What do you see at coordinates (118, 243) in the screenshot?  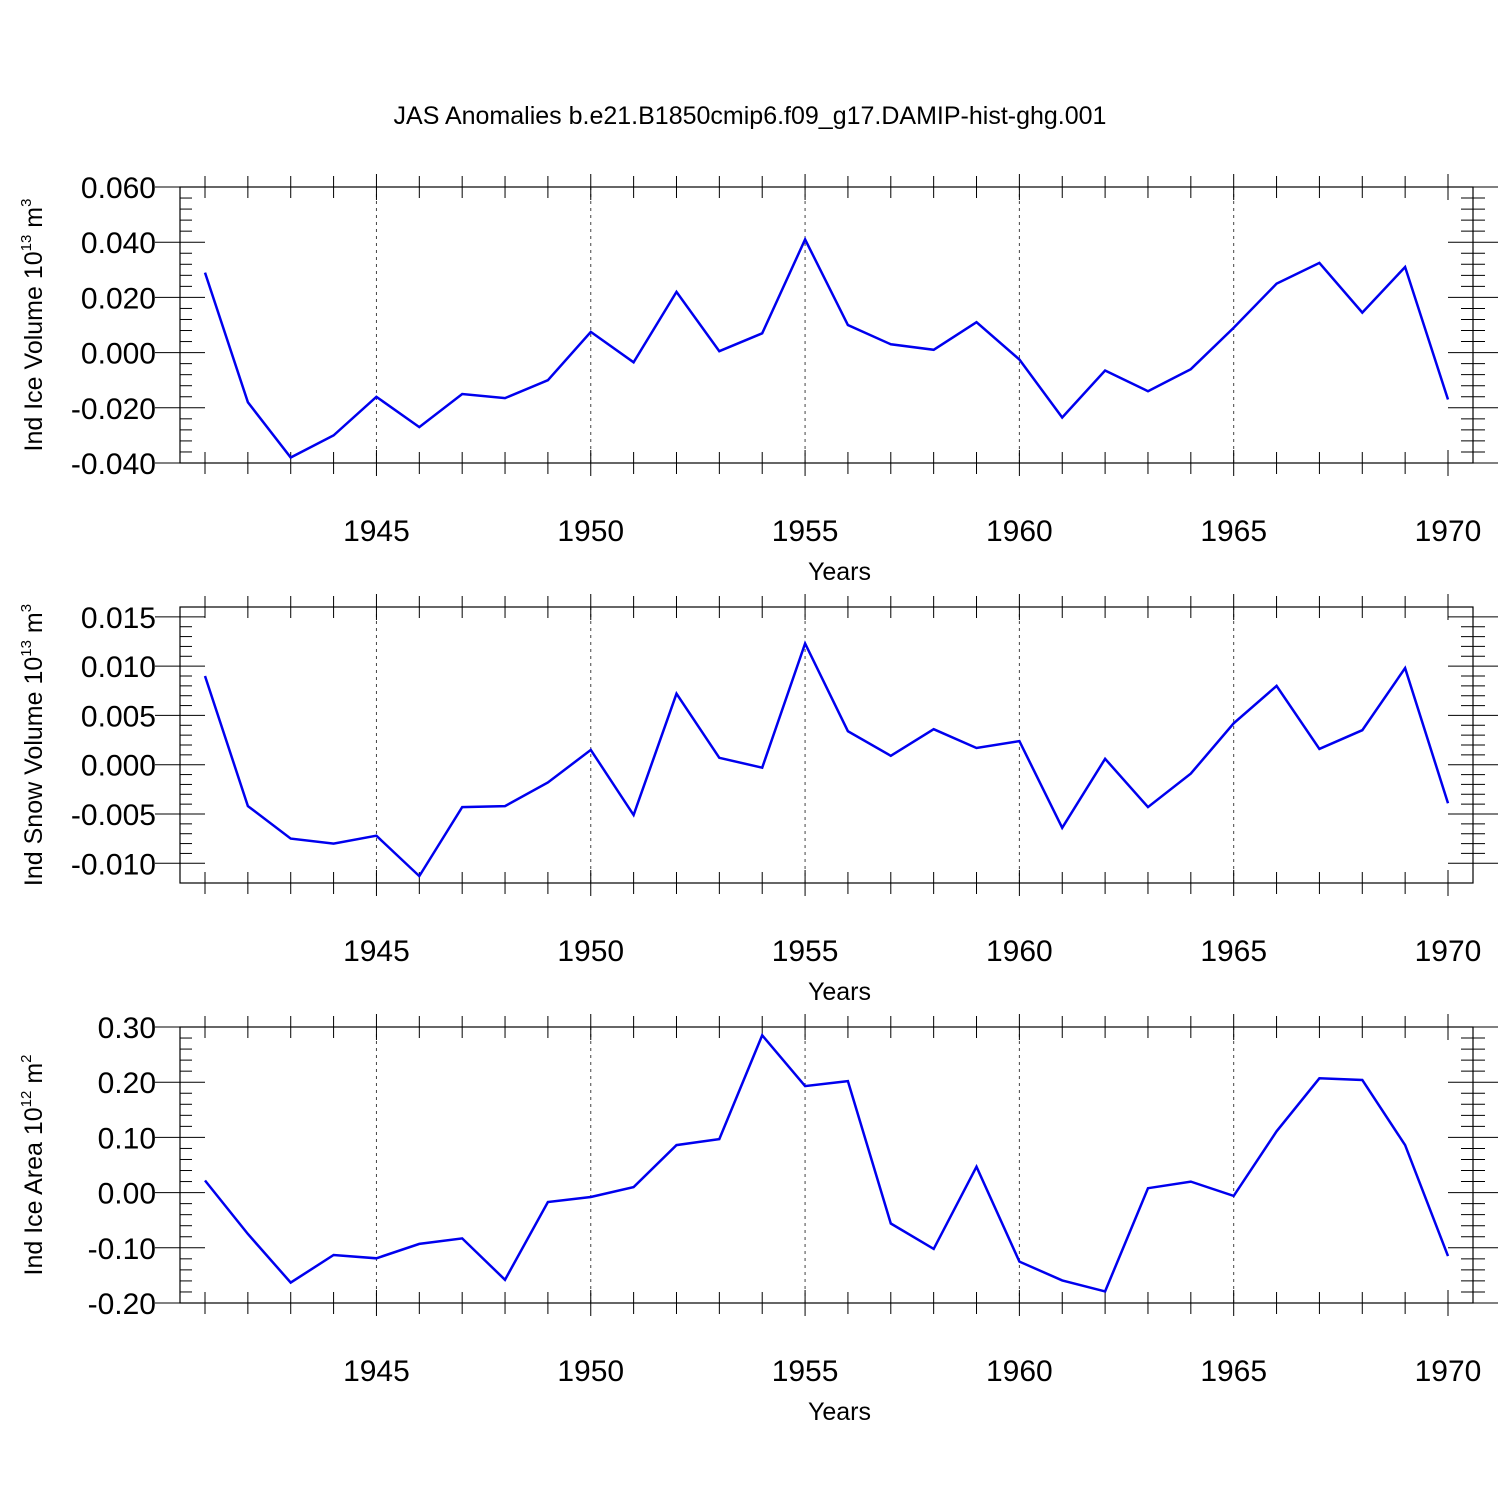 I see `y-tick-label: 0.040` at bounding box center [118, 243].